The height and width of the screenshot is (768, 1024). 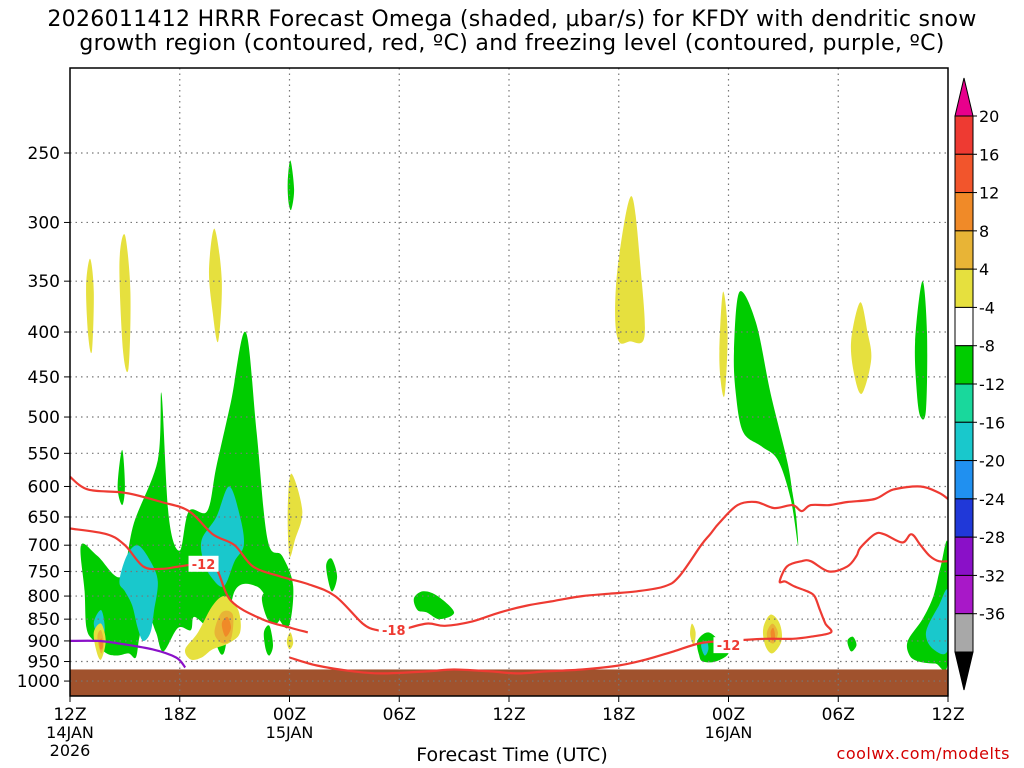 What do you see at coordinates (989, 116) in the screenshot?
I see `colorbar-label-0: 20` at bounding box center [989, 116].